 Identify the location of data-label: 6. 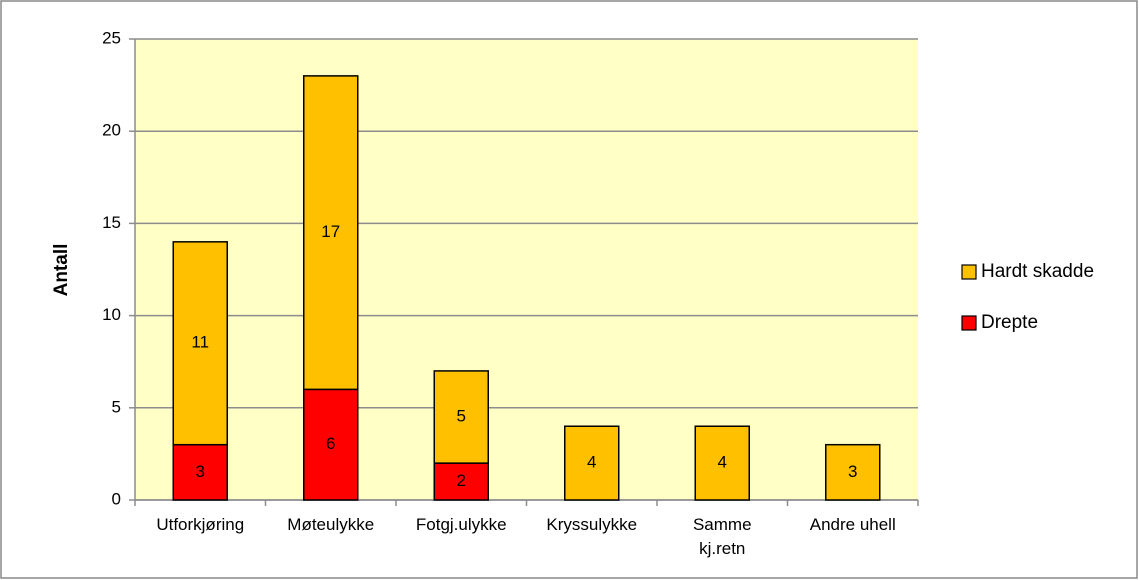
(330, 443).